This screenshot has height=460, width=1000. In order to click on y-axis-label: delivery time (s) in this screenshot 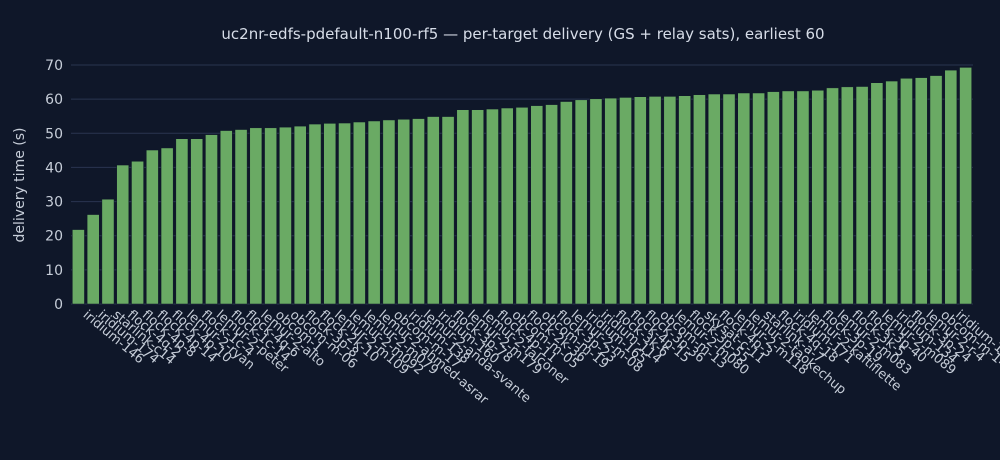, I will do `click(20, 185)`.